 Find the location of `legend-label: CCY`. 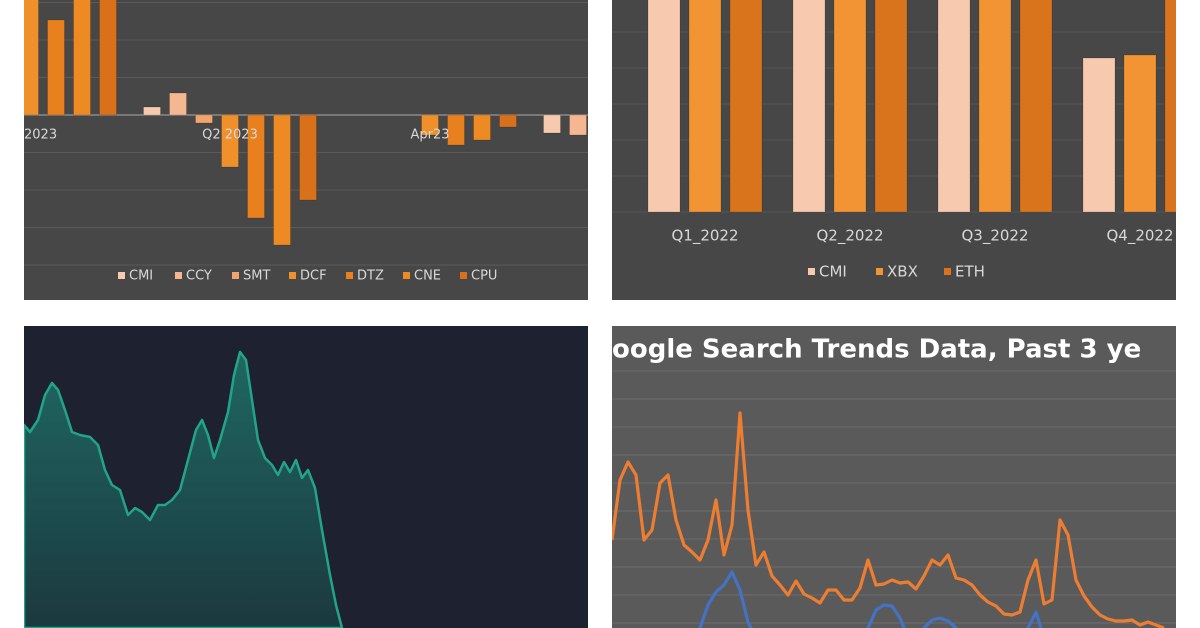

legend-label: CCY is located at coordinates (199, 276).